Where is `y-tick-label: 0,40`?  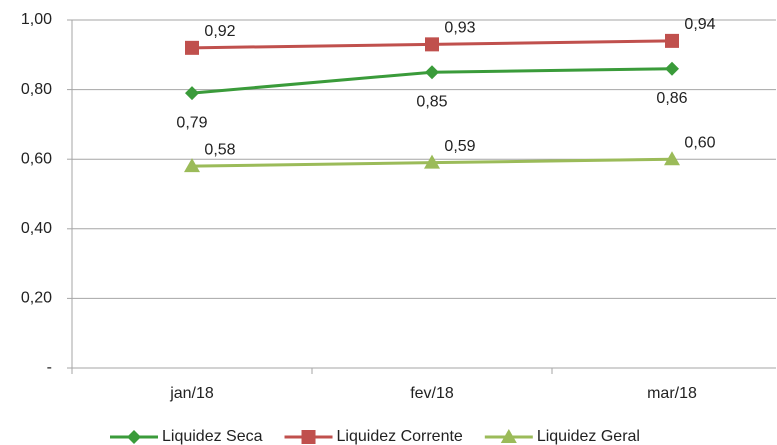
y-tick-label: 0,40 is located at coordinates (36, 228).